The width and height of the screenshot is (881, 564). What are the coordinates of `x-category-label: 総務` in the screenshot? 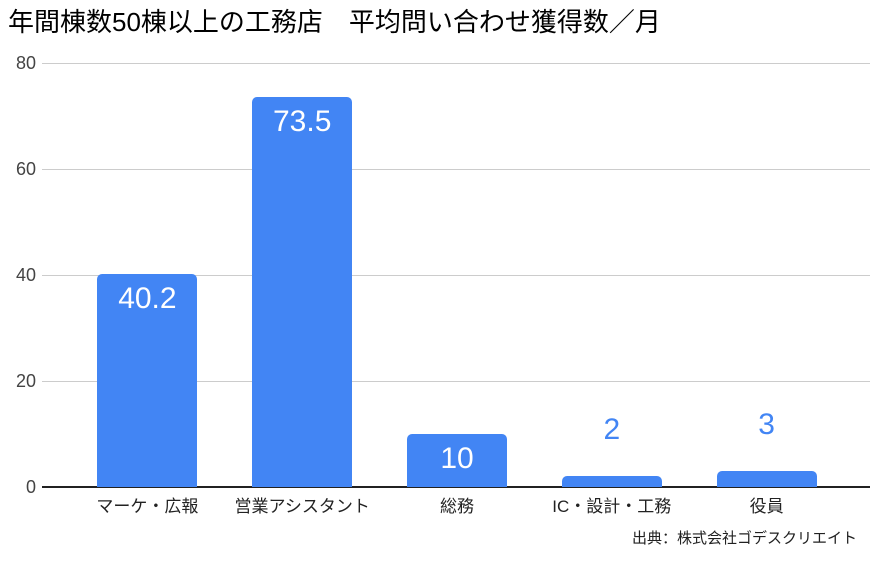 It's located at (456, 506).